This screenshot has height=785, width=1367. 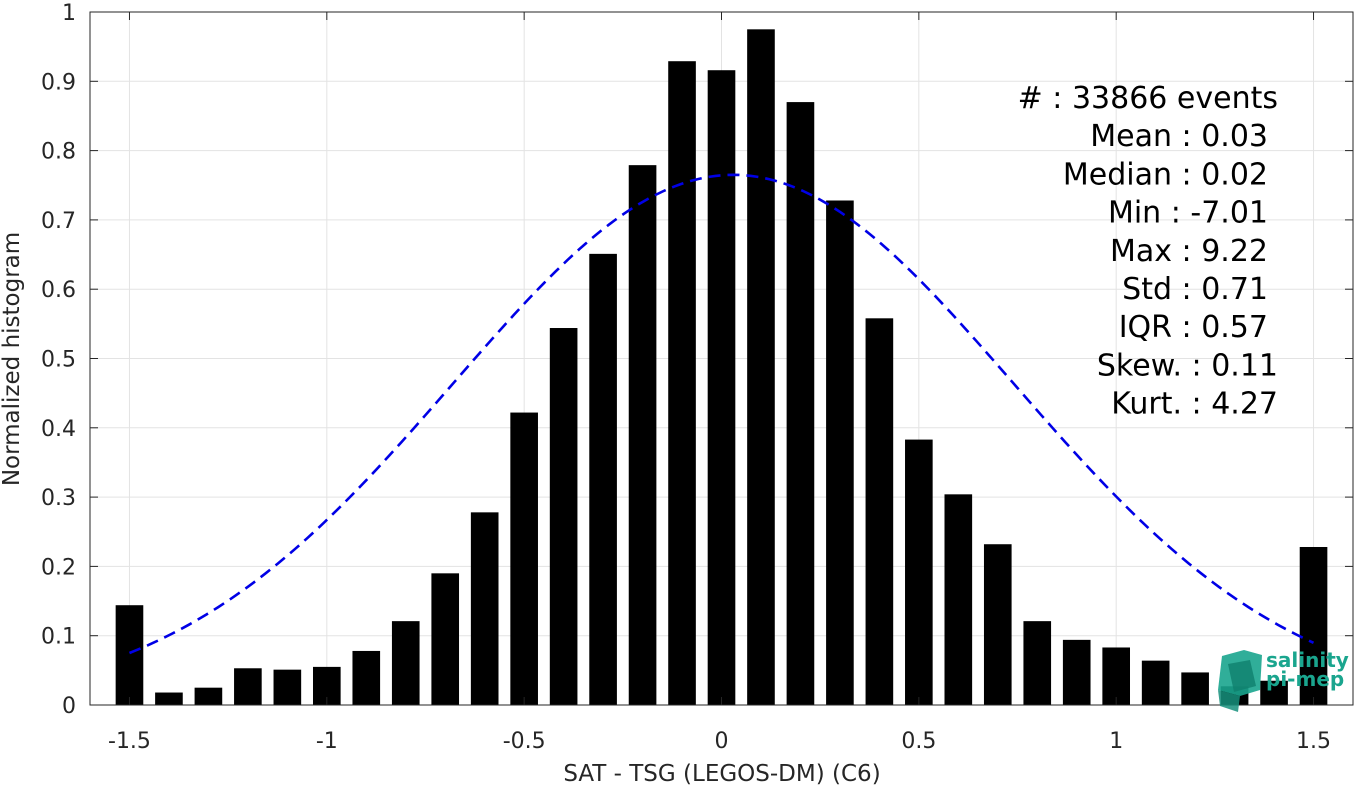 I want to click on stats-line: Median : 0.02, so click(x=1165, y=174).